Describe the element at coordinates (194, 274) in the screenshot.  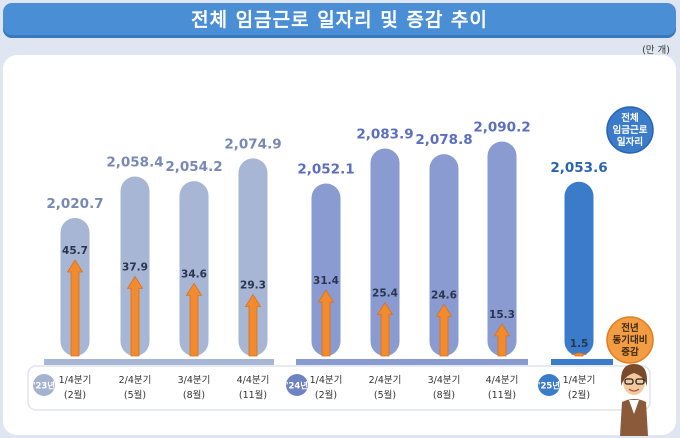
I see `change-value-label: 34.6` at that location.